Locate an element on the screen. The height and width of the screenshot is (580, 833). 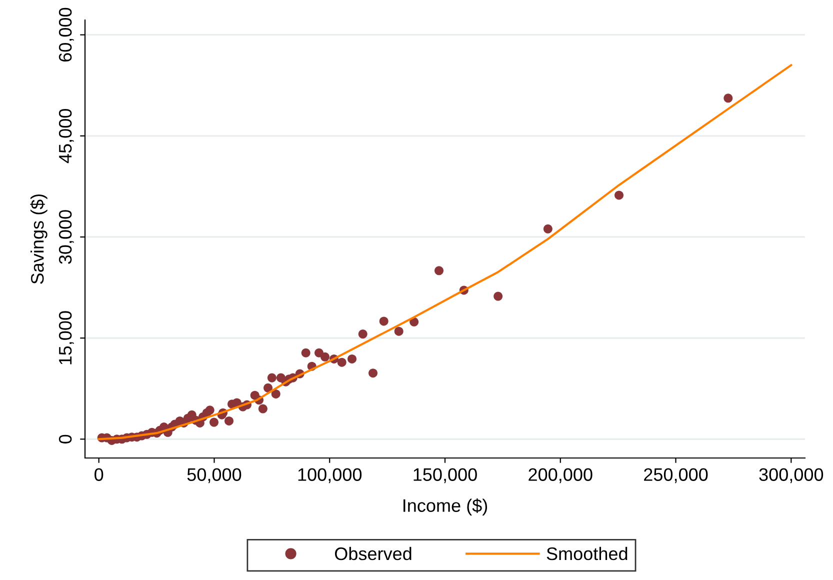
legend-label: Observed is located at coordinates (373, 553).